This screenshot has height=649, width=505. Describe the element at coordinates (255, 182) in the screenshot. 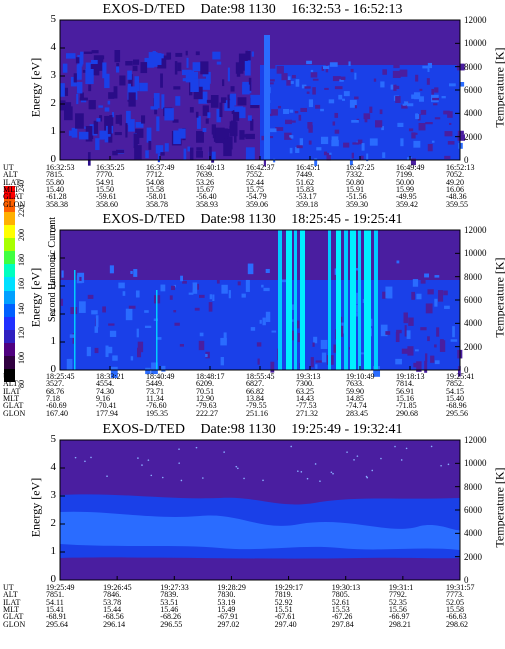

I see `ephemeris-value: 52.44` at that location.